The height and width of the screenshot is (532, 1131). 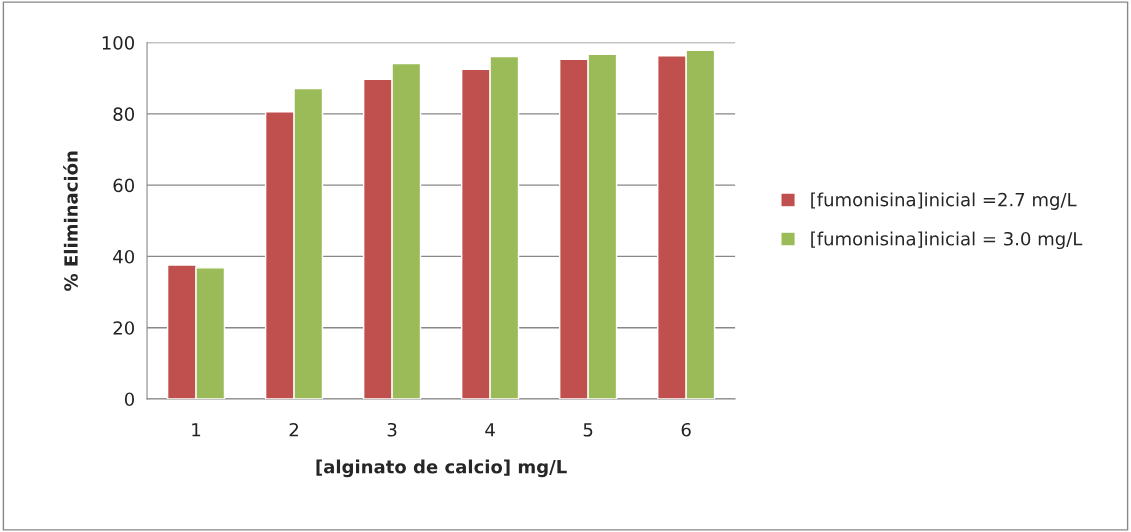 I want to click on y-tick-label: 20, so click(x=124, y=328).